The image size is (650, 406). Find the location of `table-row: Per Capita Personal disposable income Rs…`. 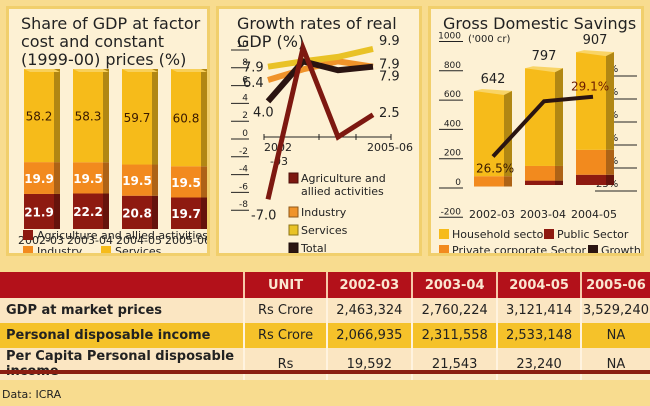

table-row: Per Capita Personal disposable income Rs… is located at coordinates (325, 364).